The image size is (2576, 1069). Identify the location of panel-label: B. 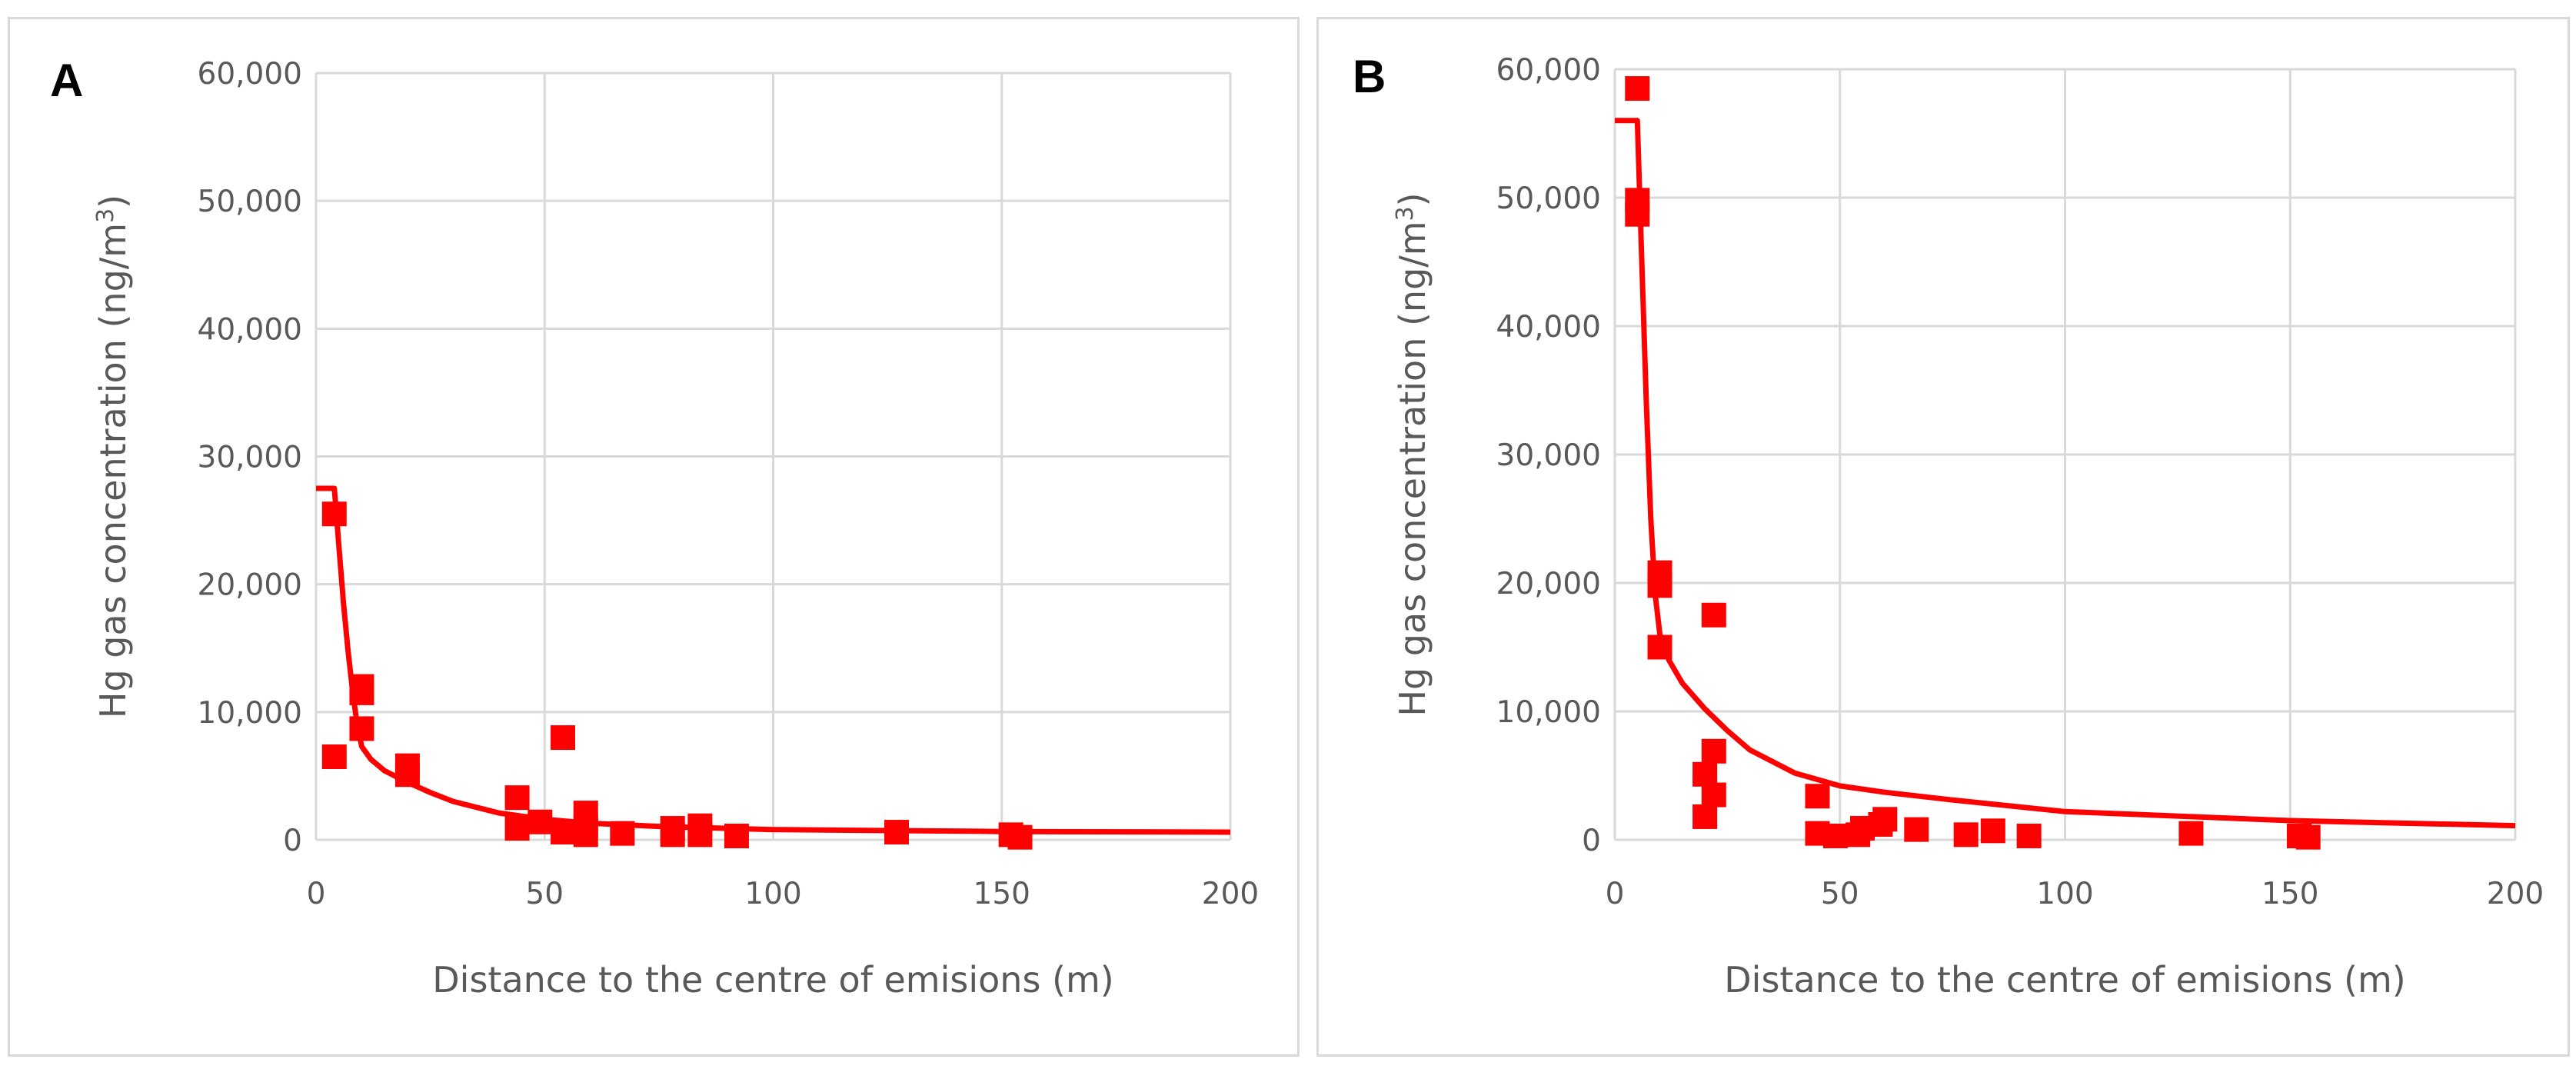
(1369, 76).